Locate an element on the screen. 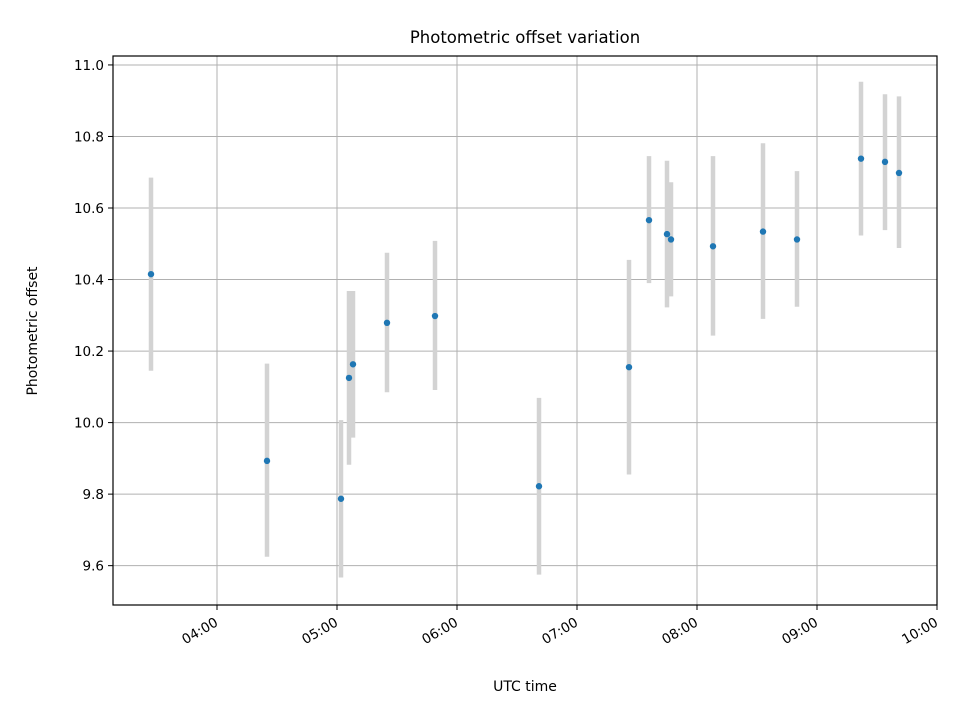  x-tick-label: 07:00 is located at coordinates (560, 631).